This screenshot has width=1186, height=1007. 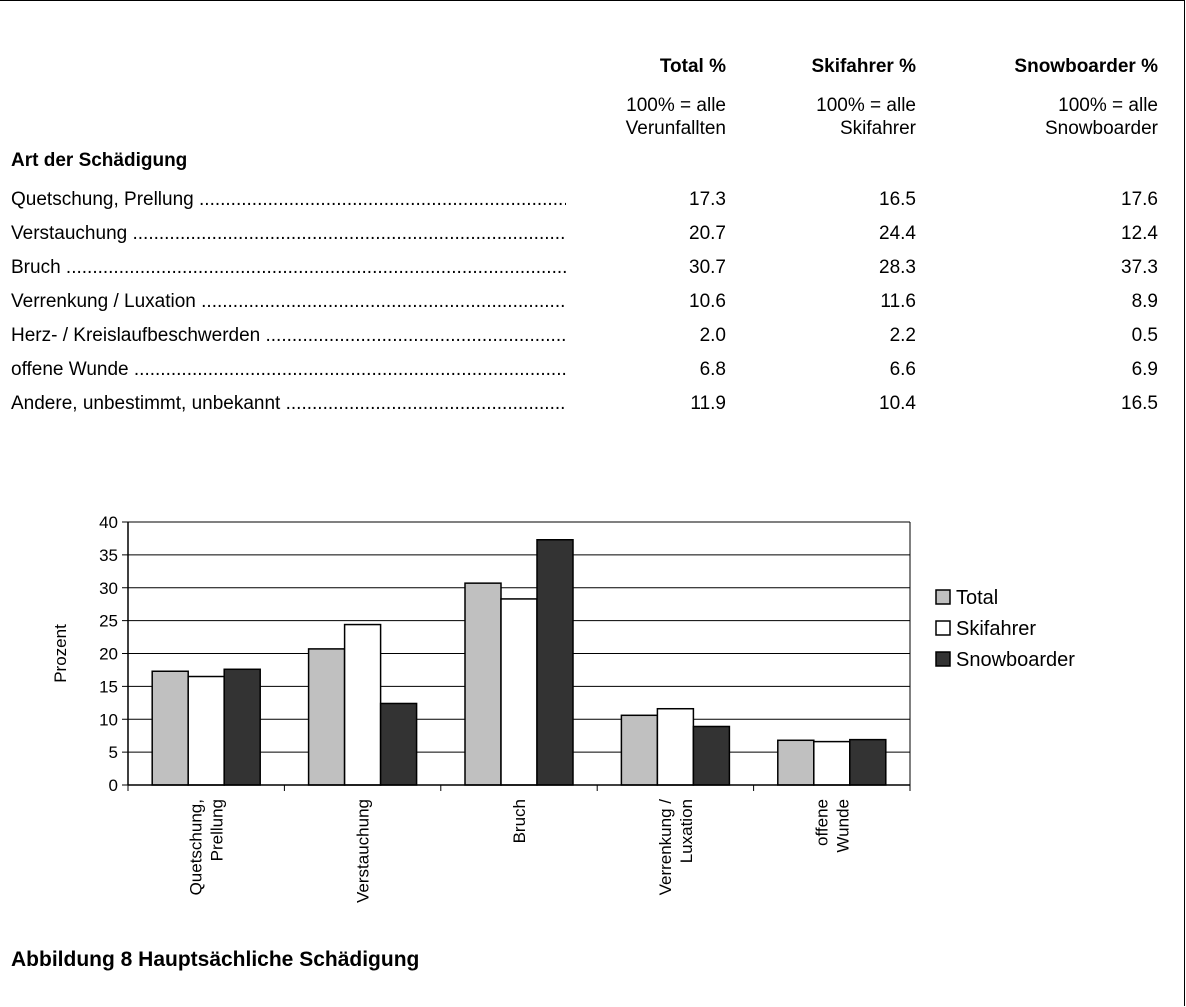 What do you see at coordinates (593, 238) in the screenshot?
I see `table-row: Verstauchung 20.7 24.4 12.4` at bounding box center [593, 238].